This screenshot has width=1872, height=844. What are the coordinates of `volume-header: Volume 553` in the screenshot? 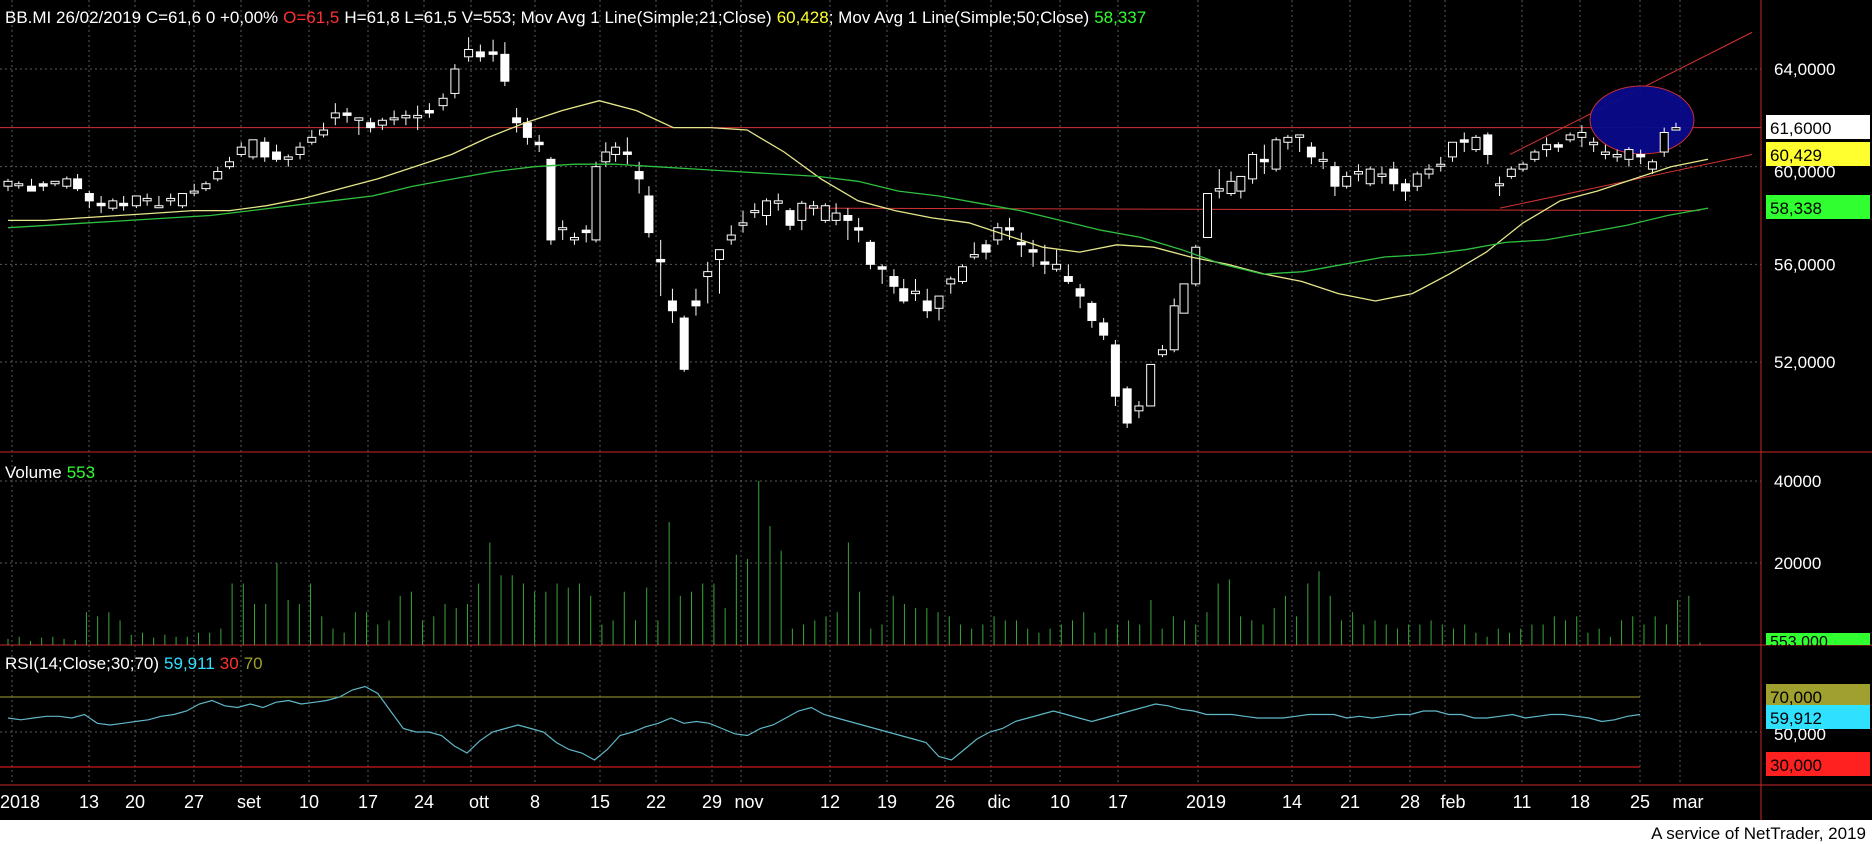 It's located at (50, 472).